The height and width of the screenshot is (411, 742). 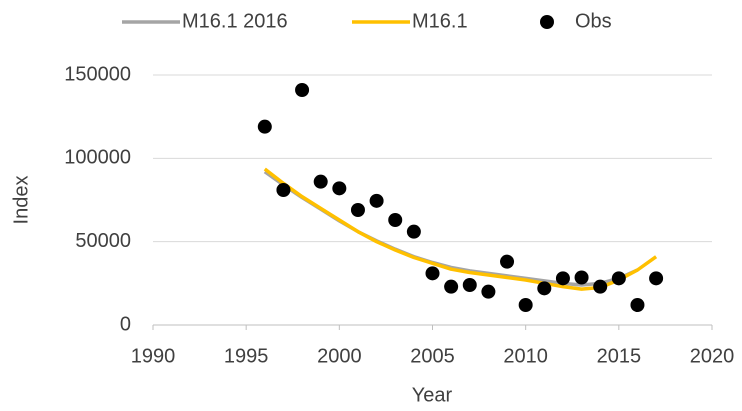 What do you see at coordinates (525, 356) in the screenshot?
I see `x-tick-label: 2010` at bounding box center [525, 356].